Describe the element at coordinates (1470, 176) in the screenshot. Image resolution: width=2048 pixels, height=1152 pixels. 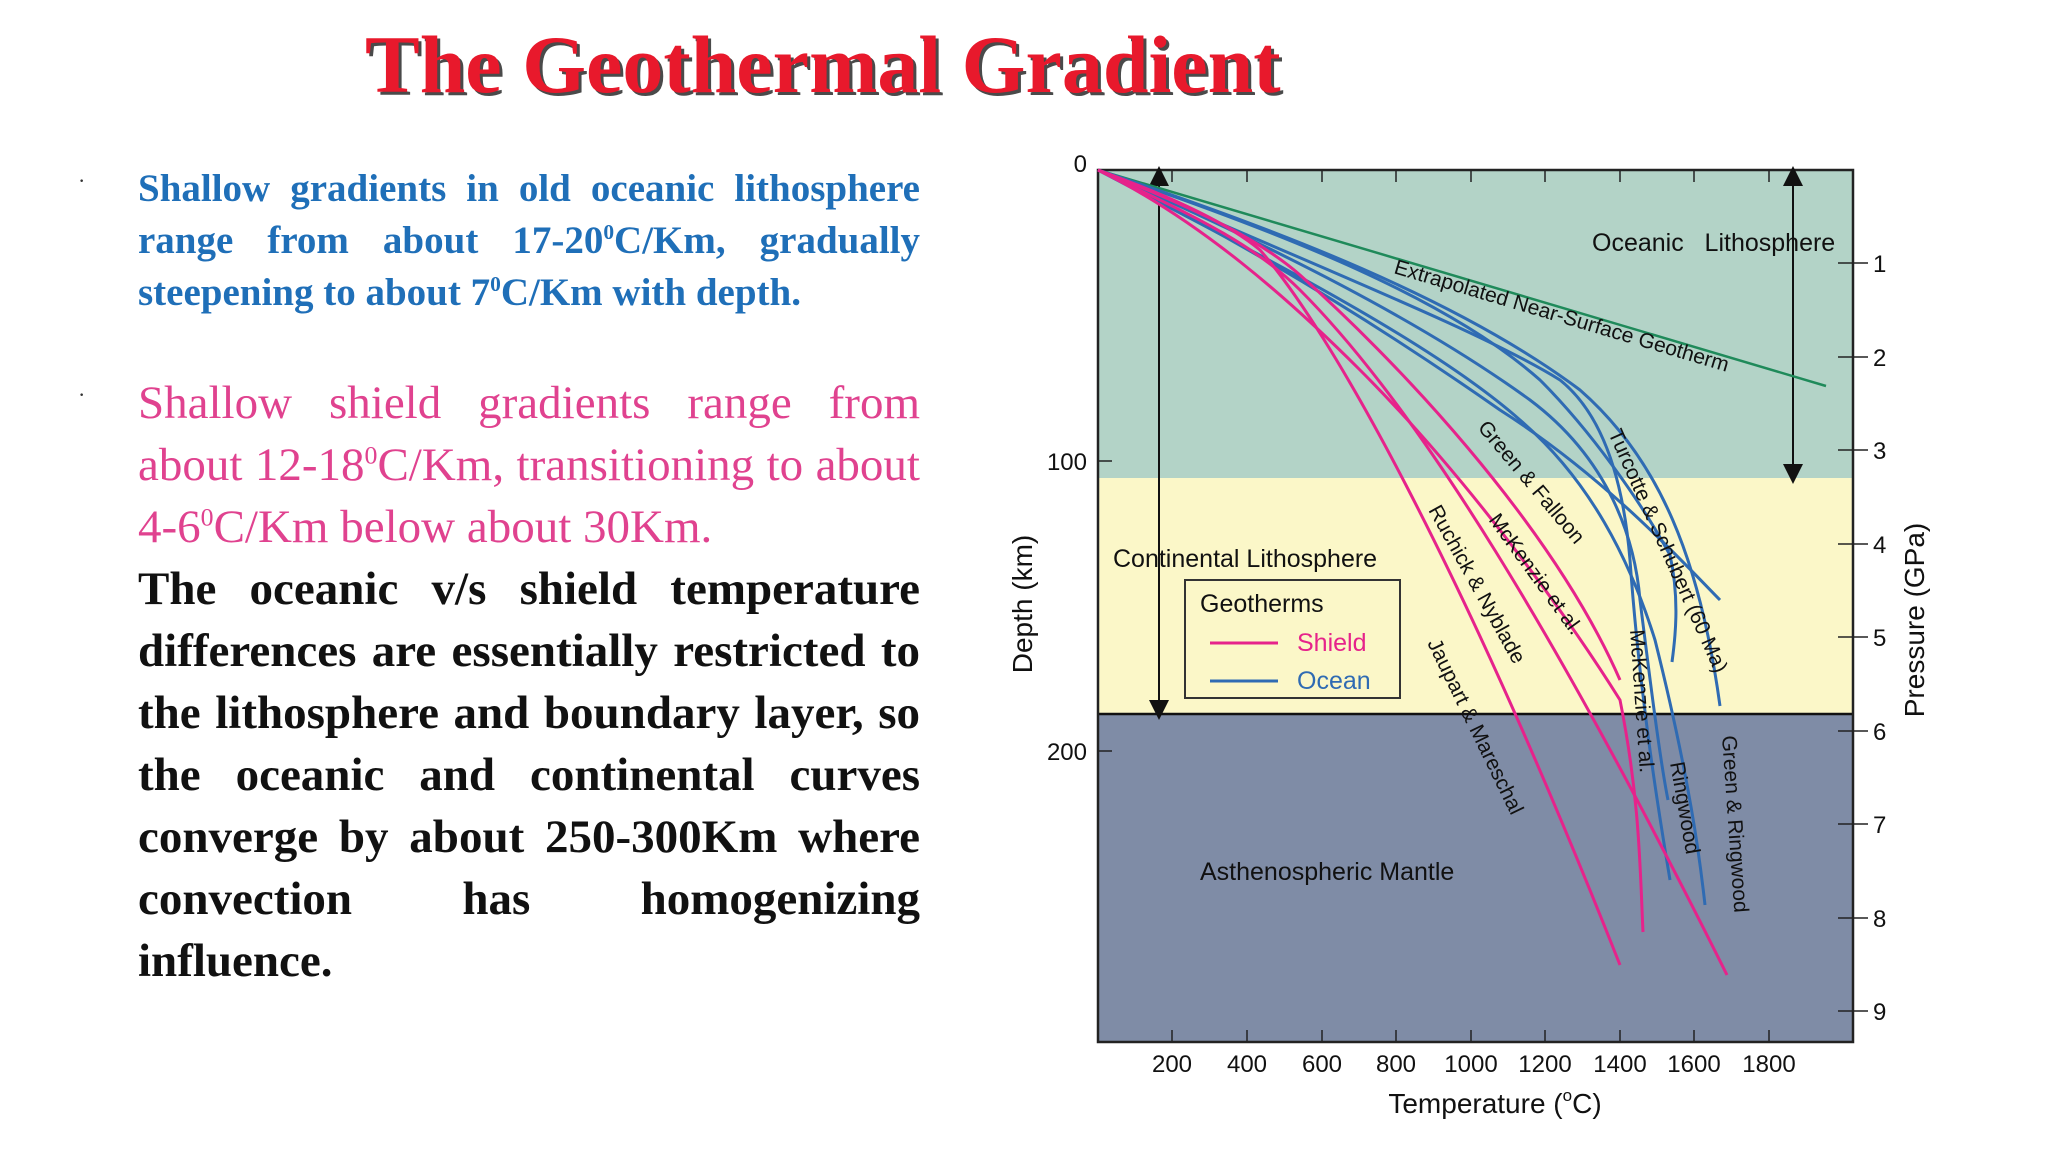
I see `top-ticks` at that location.